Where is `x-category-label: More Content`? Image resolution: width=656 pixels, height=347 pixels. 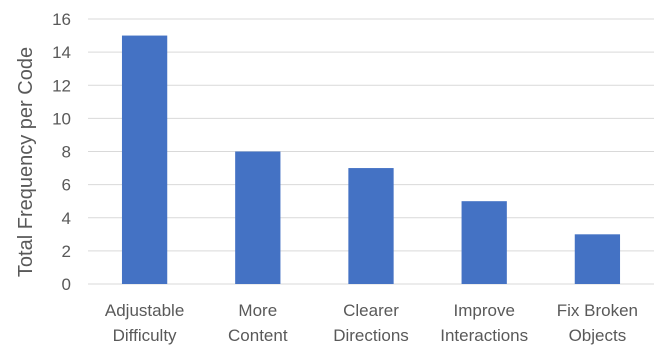
x-category-label: More Content is located at coordinates (258, 323).